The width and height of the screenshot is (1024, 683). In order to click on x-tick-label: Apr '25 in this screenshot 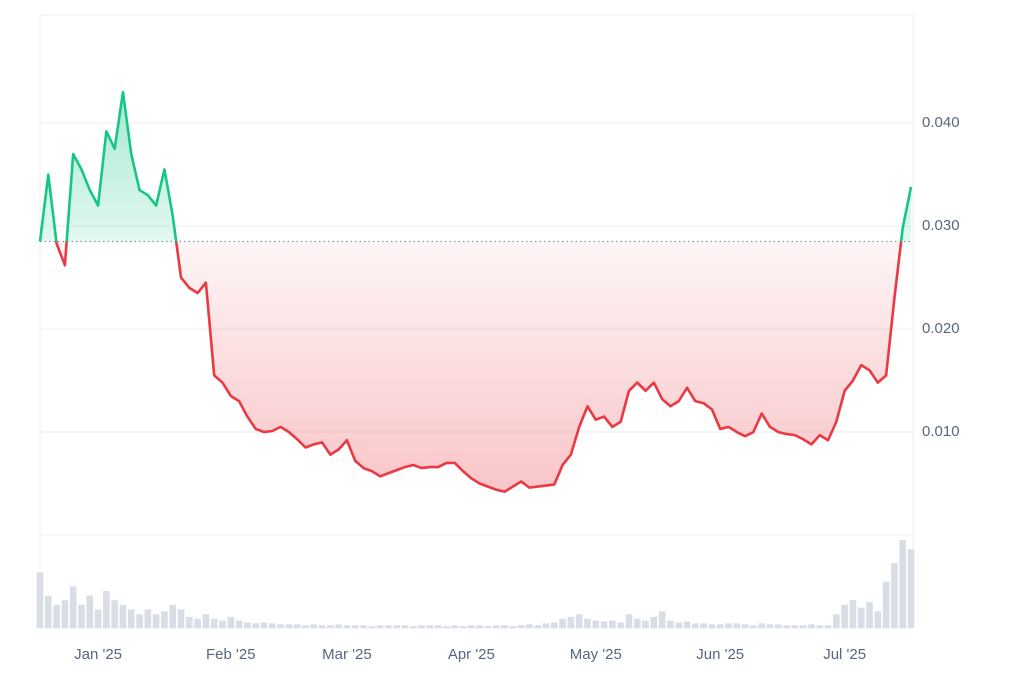, I will do `click(471, 654)`.